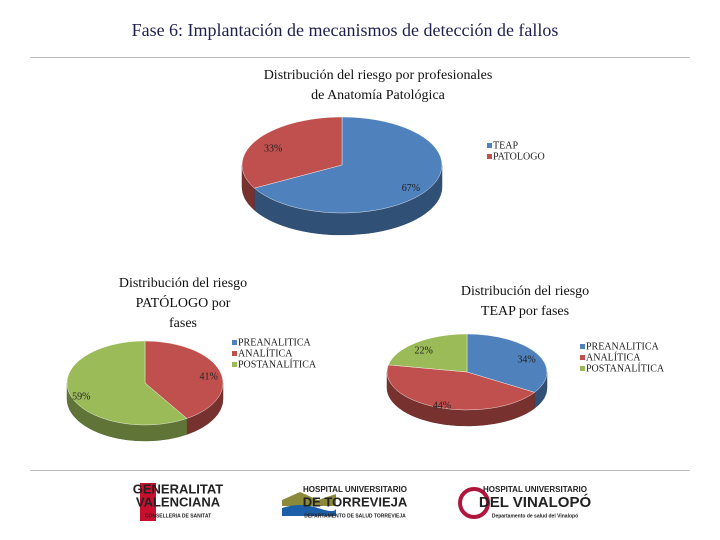 Image resolution: width=720 pixels, height=540 pixels. What do you see at coordinates (525, 301) in the screenshot?
I see `chart-title: Distribución del riesgo TEAP por fases` at bounding box center [525, 301].